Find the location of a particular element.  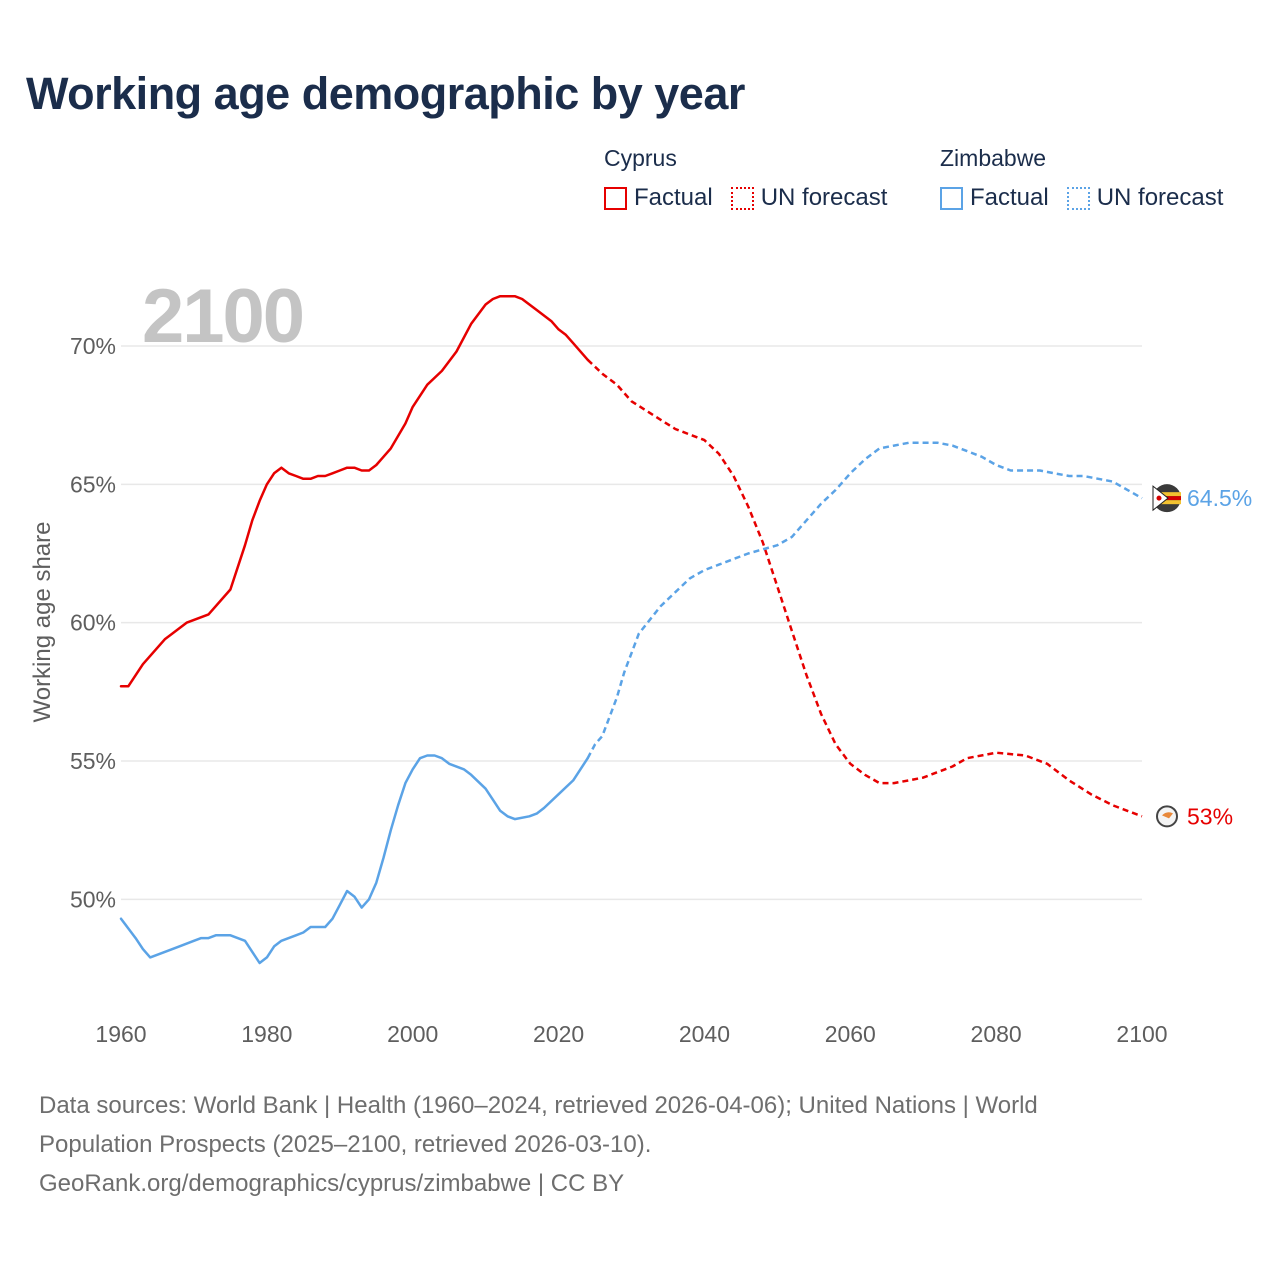

end-value-label-zimbabwe: 64.5% is located at coordinates (1219, 498).